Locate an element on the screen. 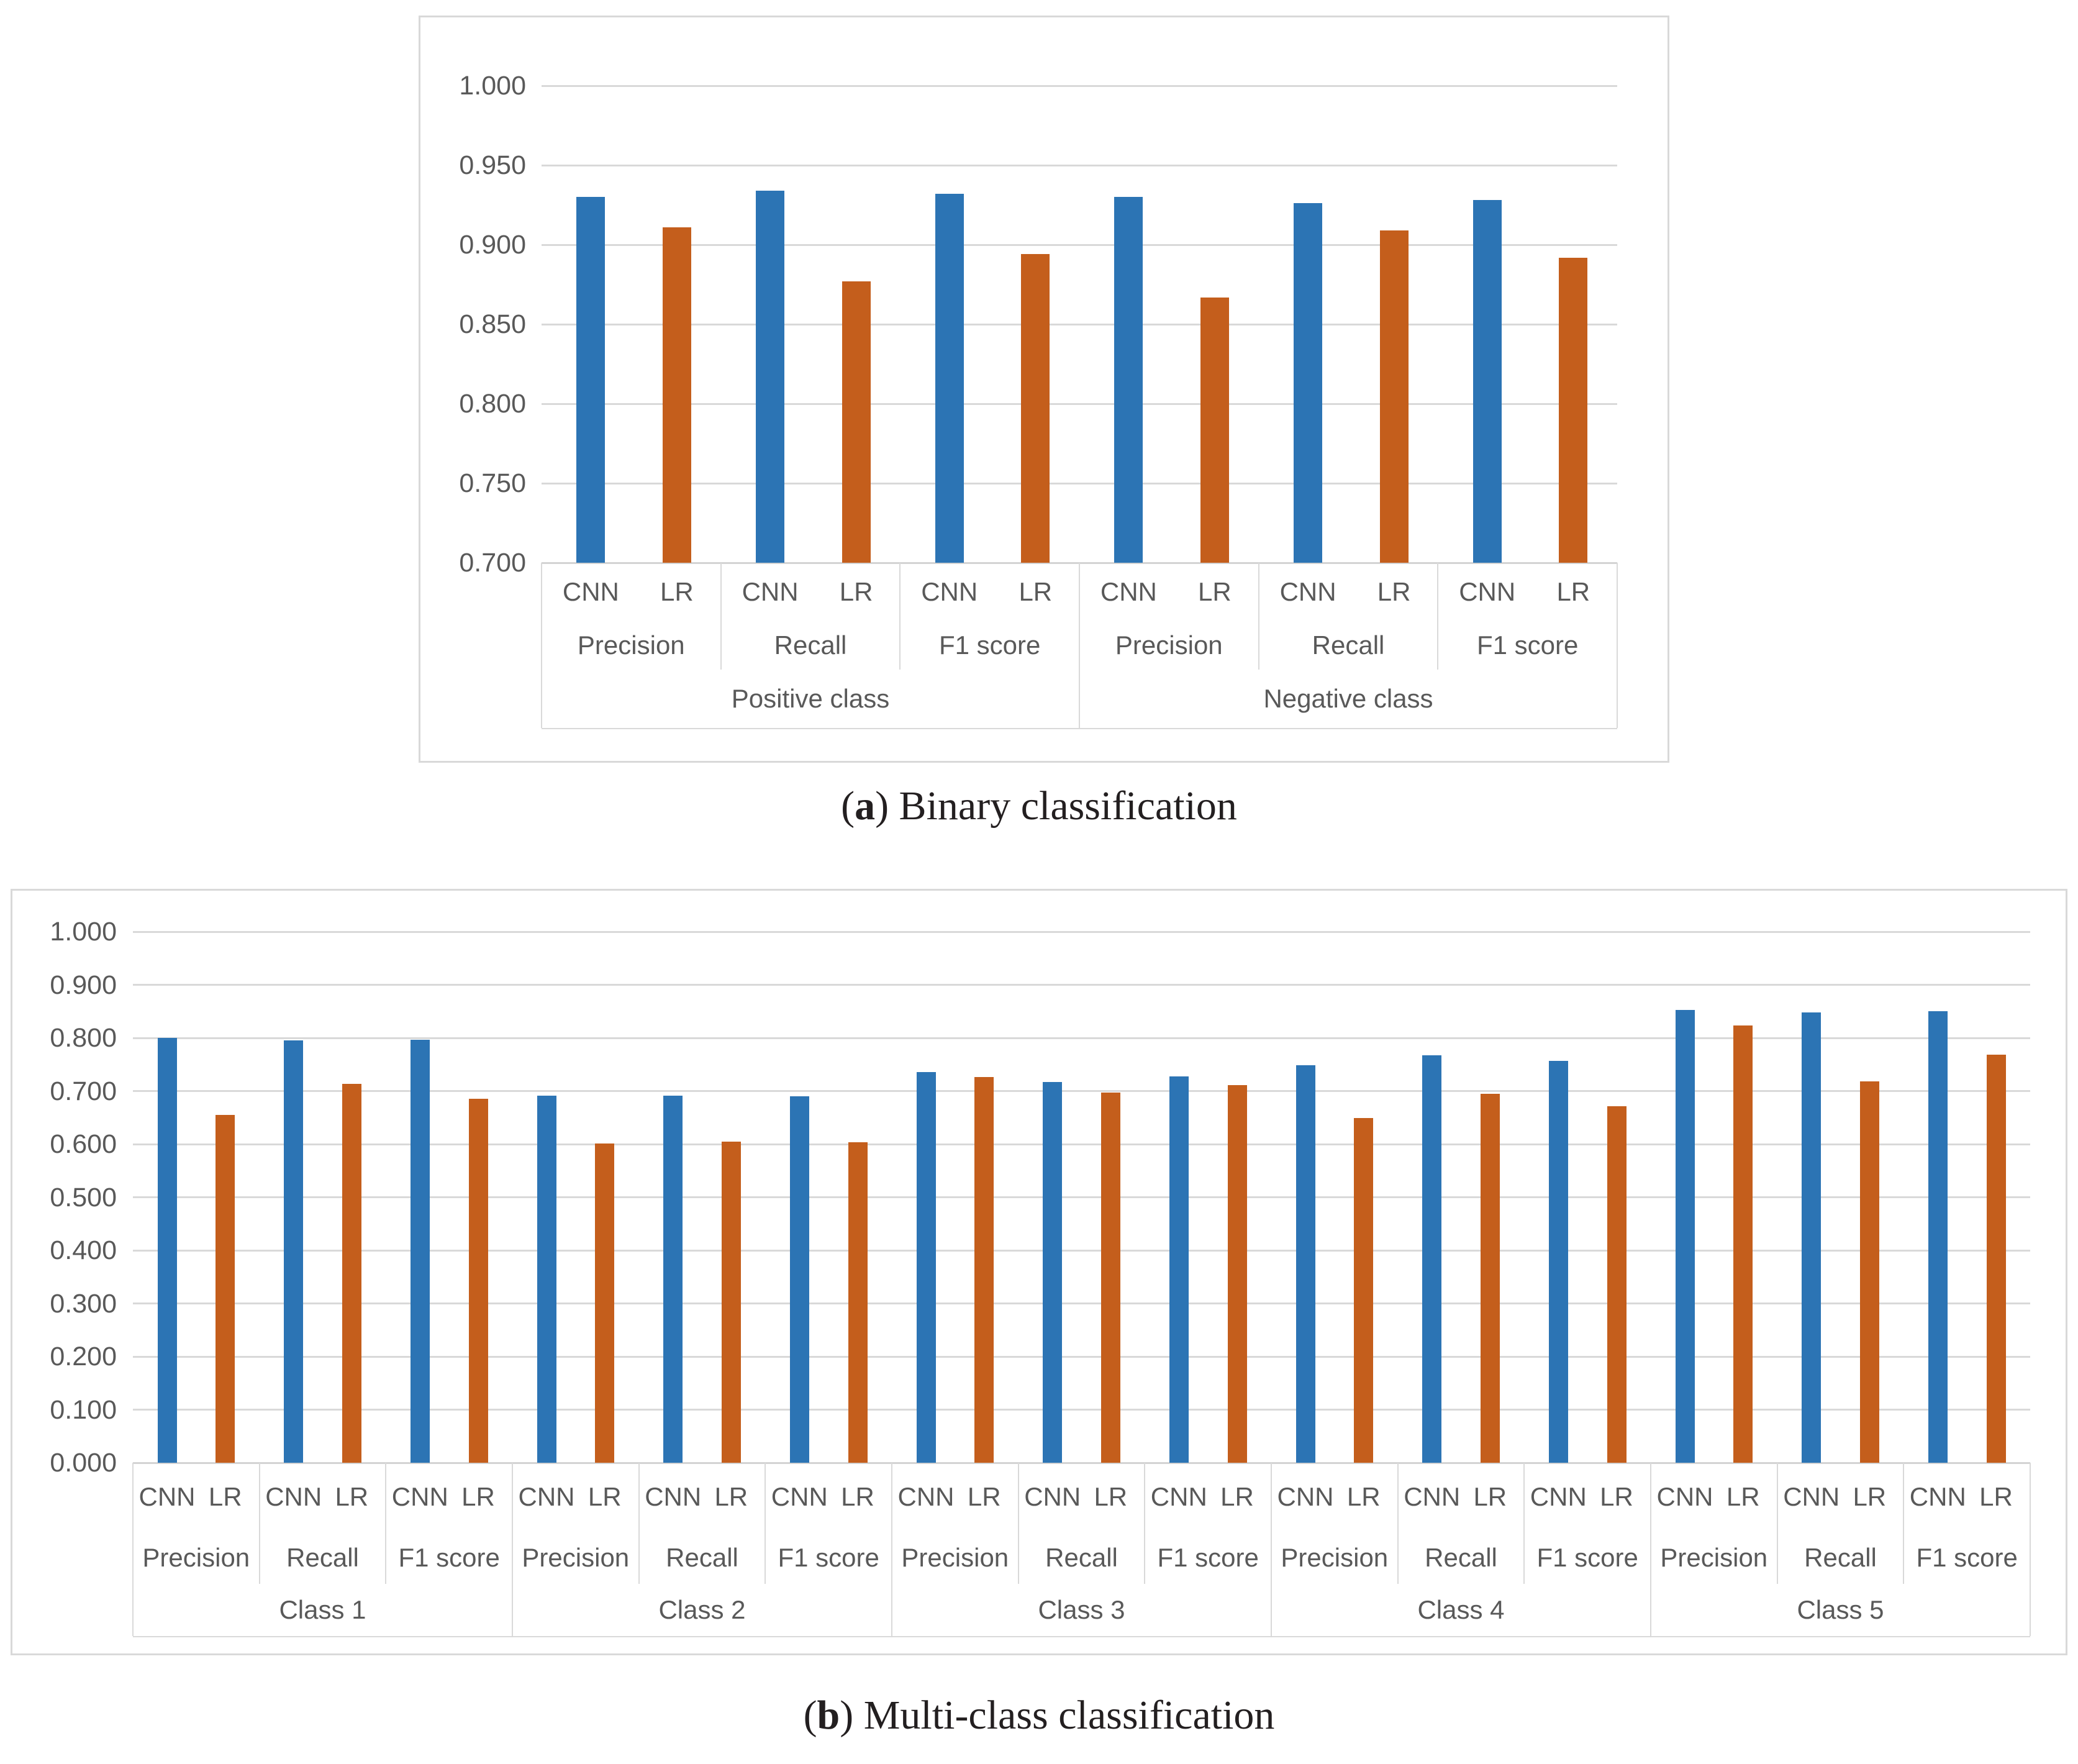 This screenshot has width=2078, height=1764. bar-lr-positive-class-f1-score is located at coordinates (1035, 408).